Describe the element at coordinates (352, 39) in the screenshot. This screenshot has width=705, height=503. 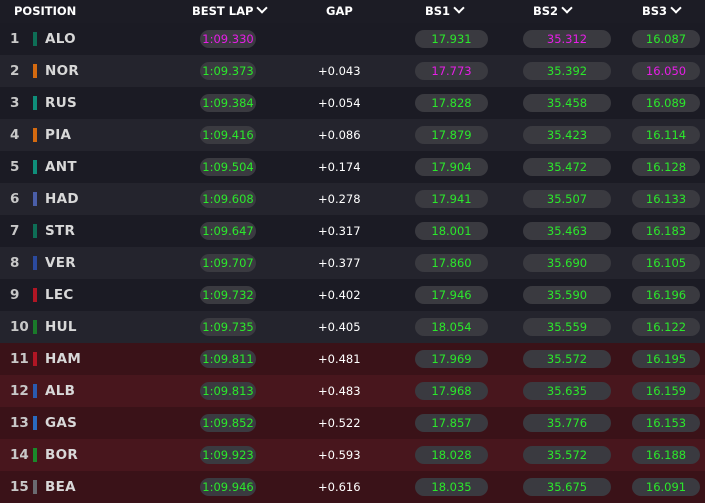
I see `table-row: 1 ALO 1:09.330 17.931 35.312 16.087` at that location.